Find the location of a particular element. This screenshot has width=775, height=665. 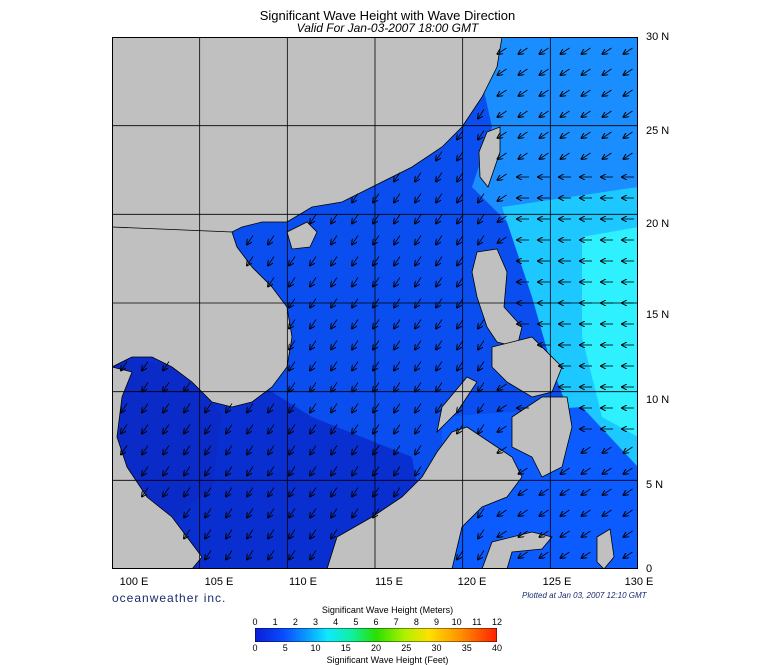

meter-tick-label: 2 is located at coordinates (295, 622).